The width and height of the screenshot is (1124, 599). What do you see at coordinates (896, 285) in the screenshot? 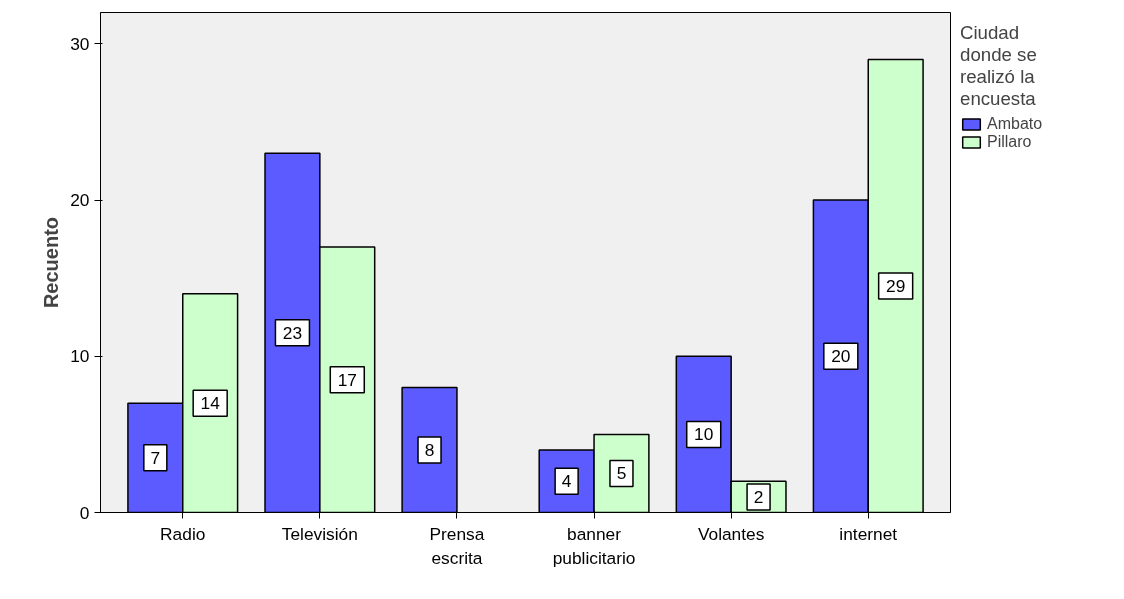
I see `data-label: 29` at bounding box center [896, 285].